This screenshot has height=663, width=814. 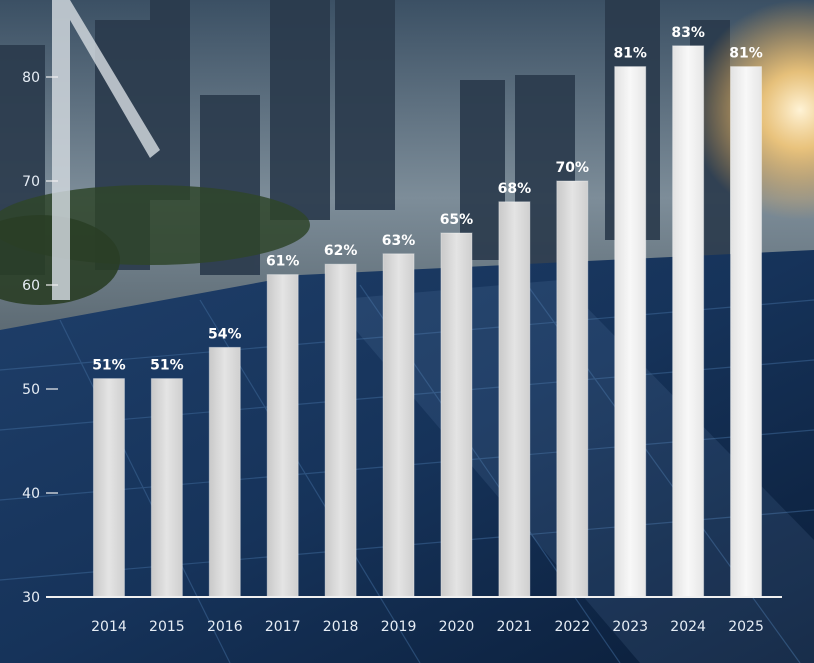 I want to click on data-label-2019: 63%, so click(x=399, y=241).